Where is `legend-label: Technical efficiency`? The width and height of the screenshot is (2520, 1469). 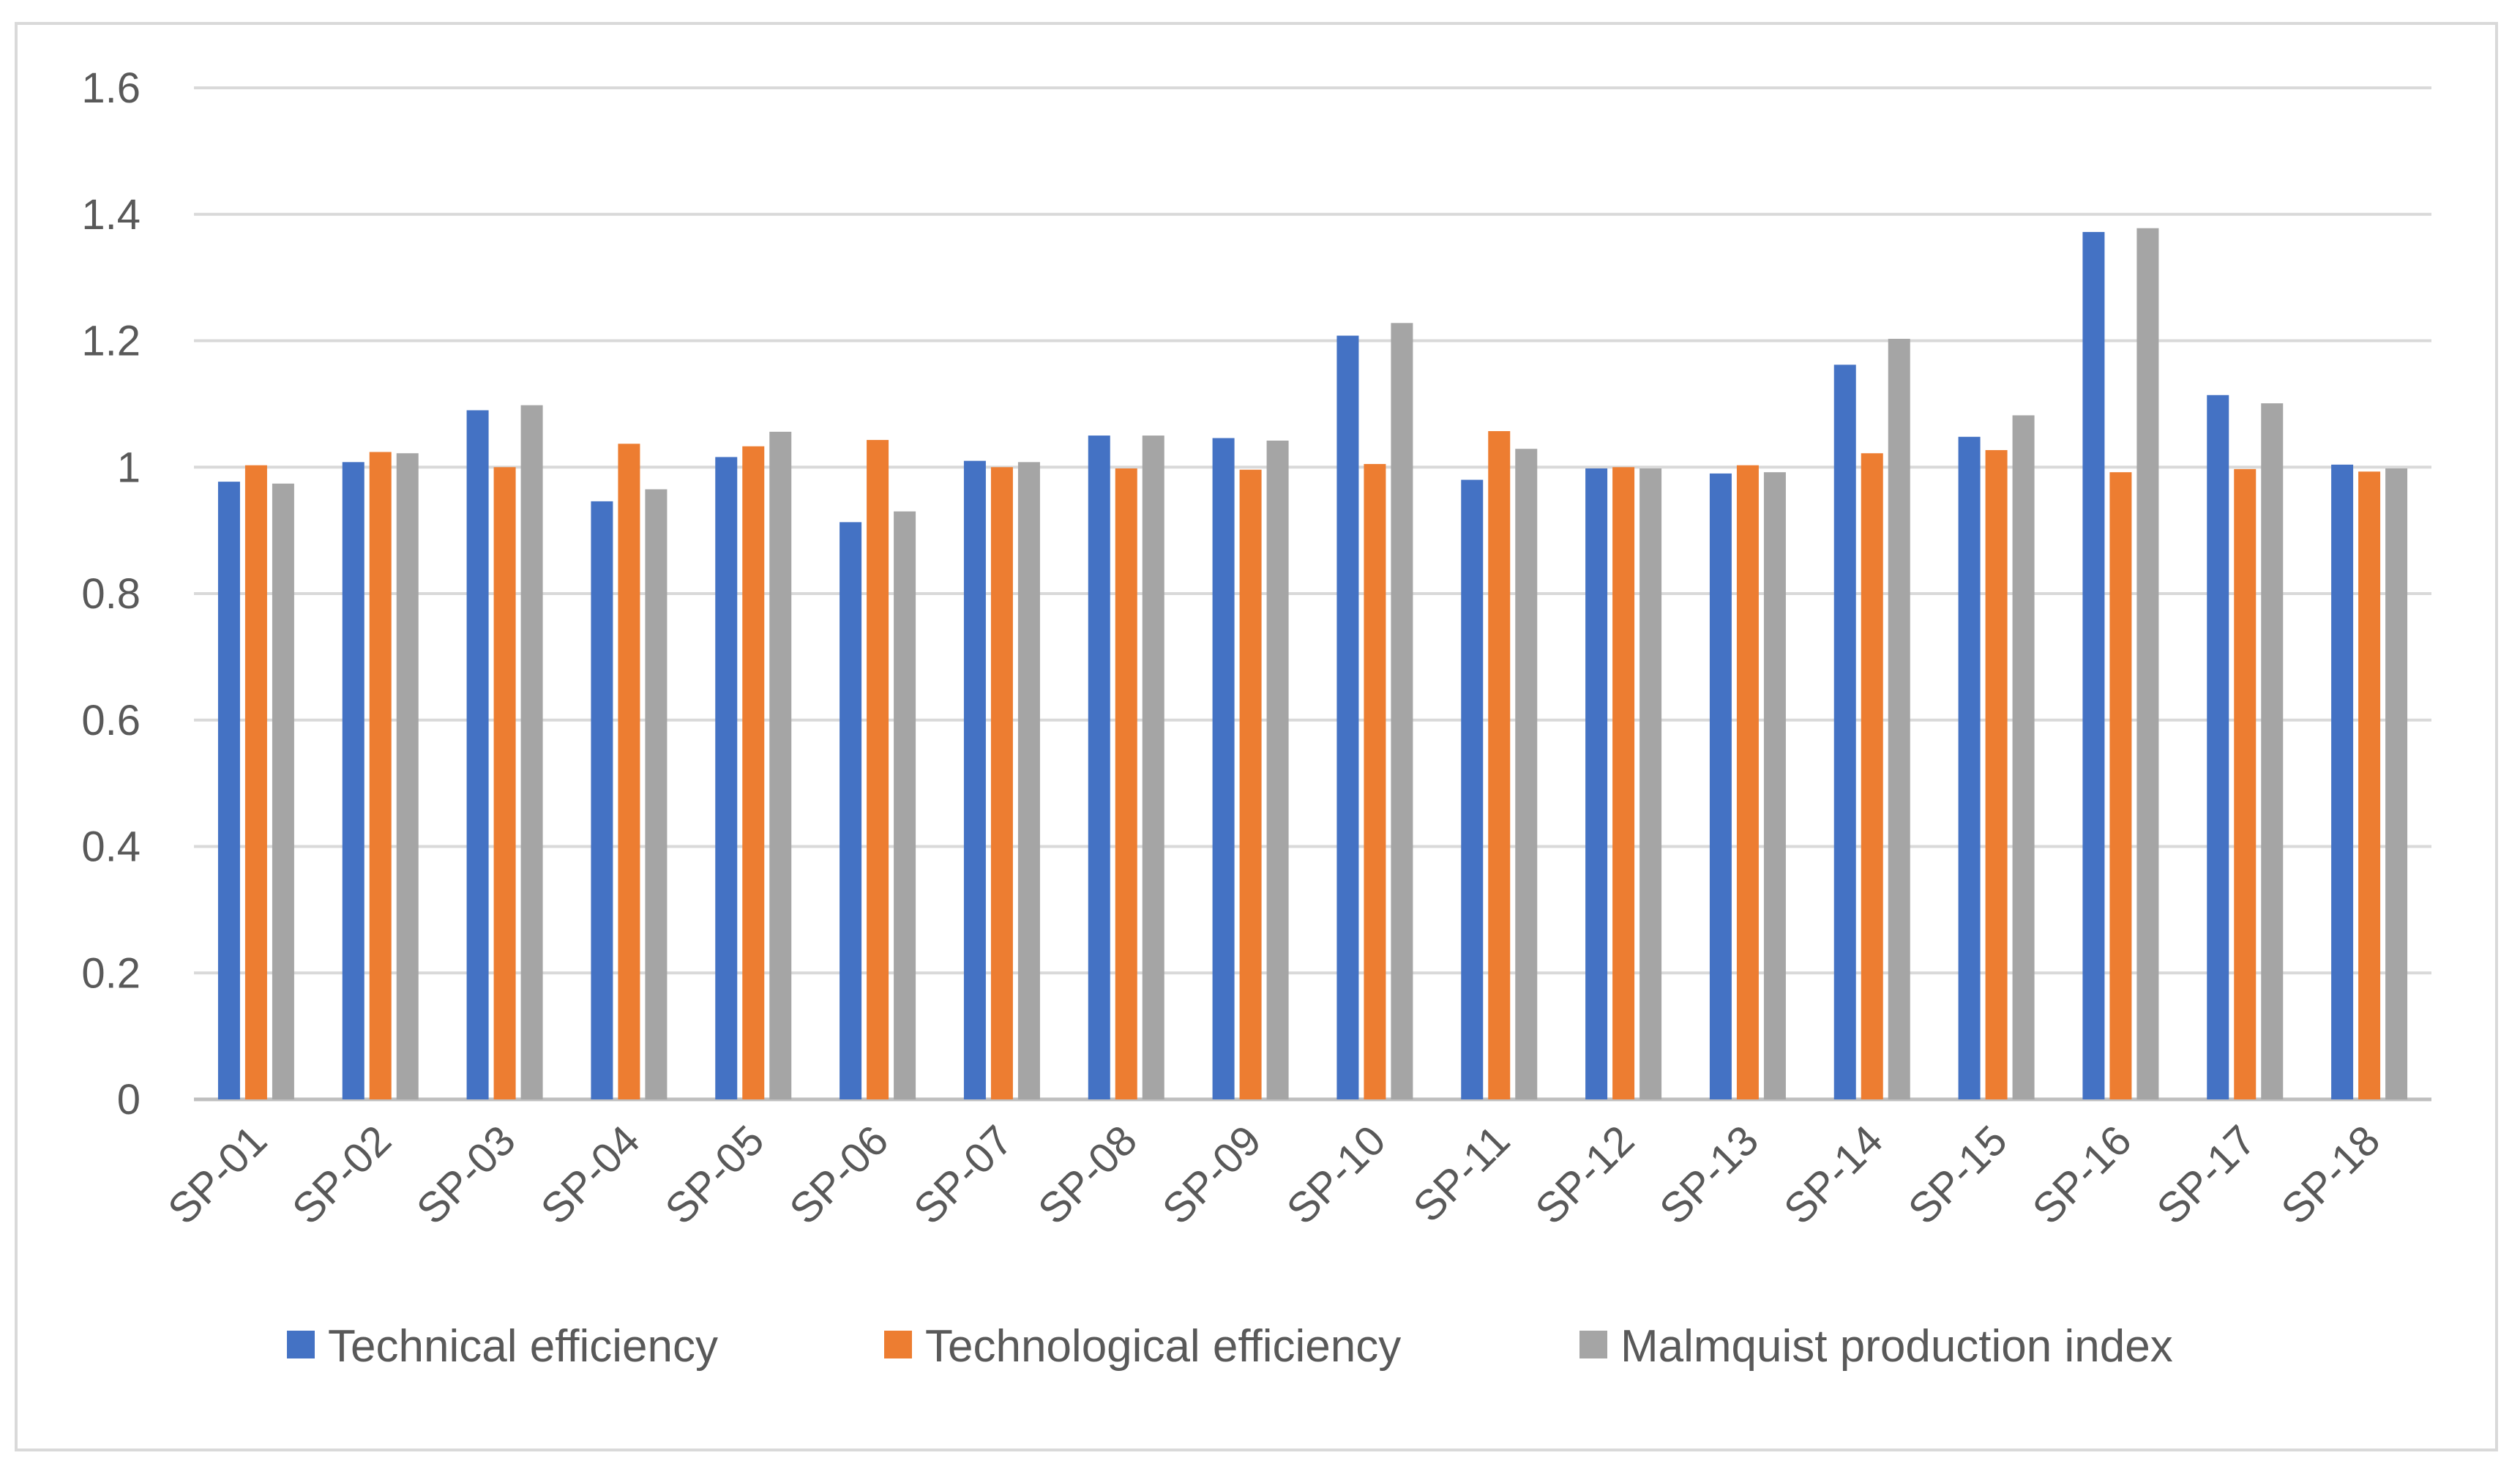 legend-label: Technical efficiency is located at coordinates (523, 1347).